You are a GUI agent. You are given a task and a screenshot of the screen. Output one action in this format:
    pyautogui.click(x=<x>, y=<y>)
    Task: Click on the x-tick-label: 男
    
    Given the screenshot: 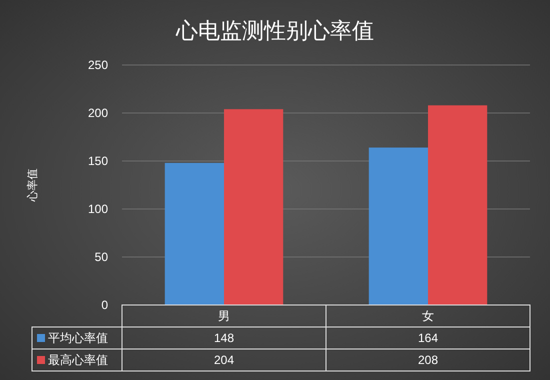 What is the action you would take?
    pyautogui.click(x=224, y=316)
    